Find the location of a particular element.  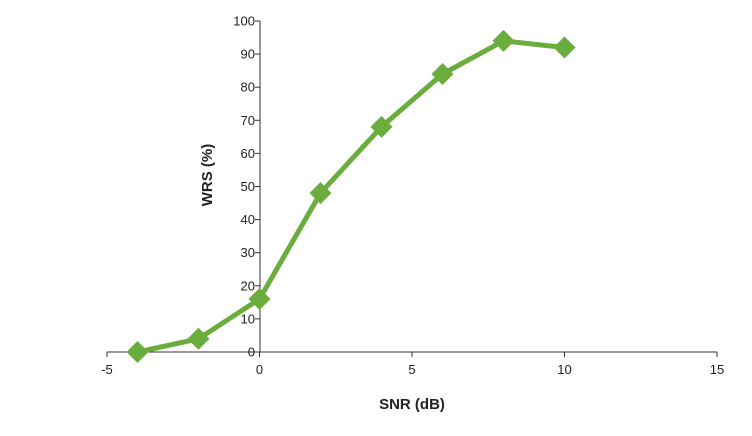

x-tick-label: 0 is located at coordinates (259, 369).